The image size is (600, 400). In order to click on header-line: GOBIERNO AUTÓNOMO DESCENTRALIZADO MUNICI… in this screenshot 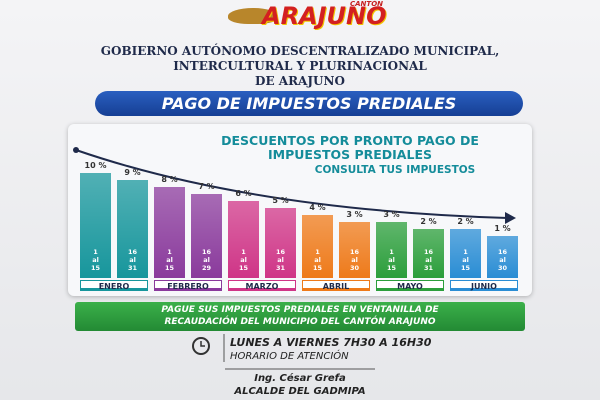, I will do `click(300, 51)`.